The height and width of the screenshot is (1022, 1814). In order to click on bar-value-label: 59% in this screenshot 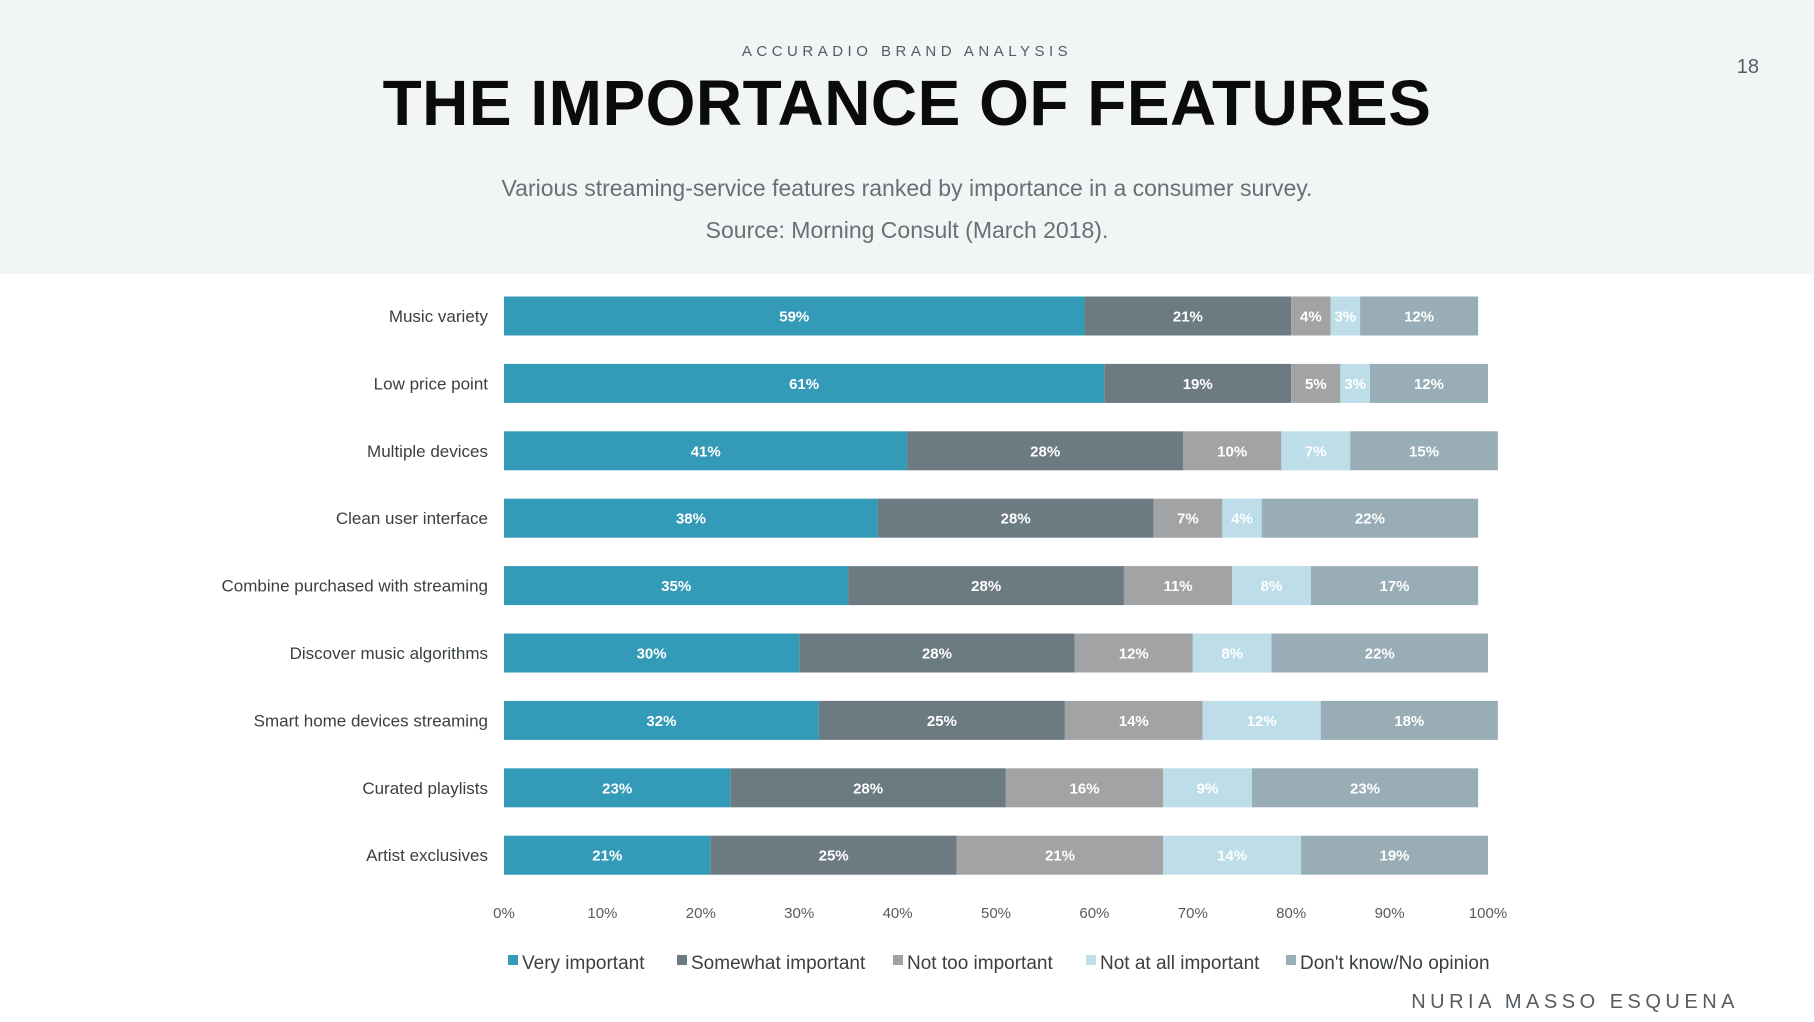, I will do `click(794, 317)`.